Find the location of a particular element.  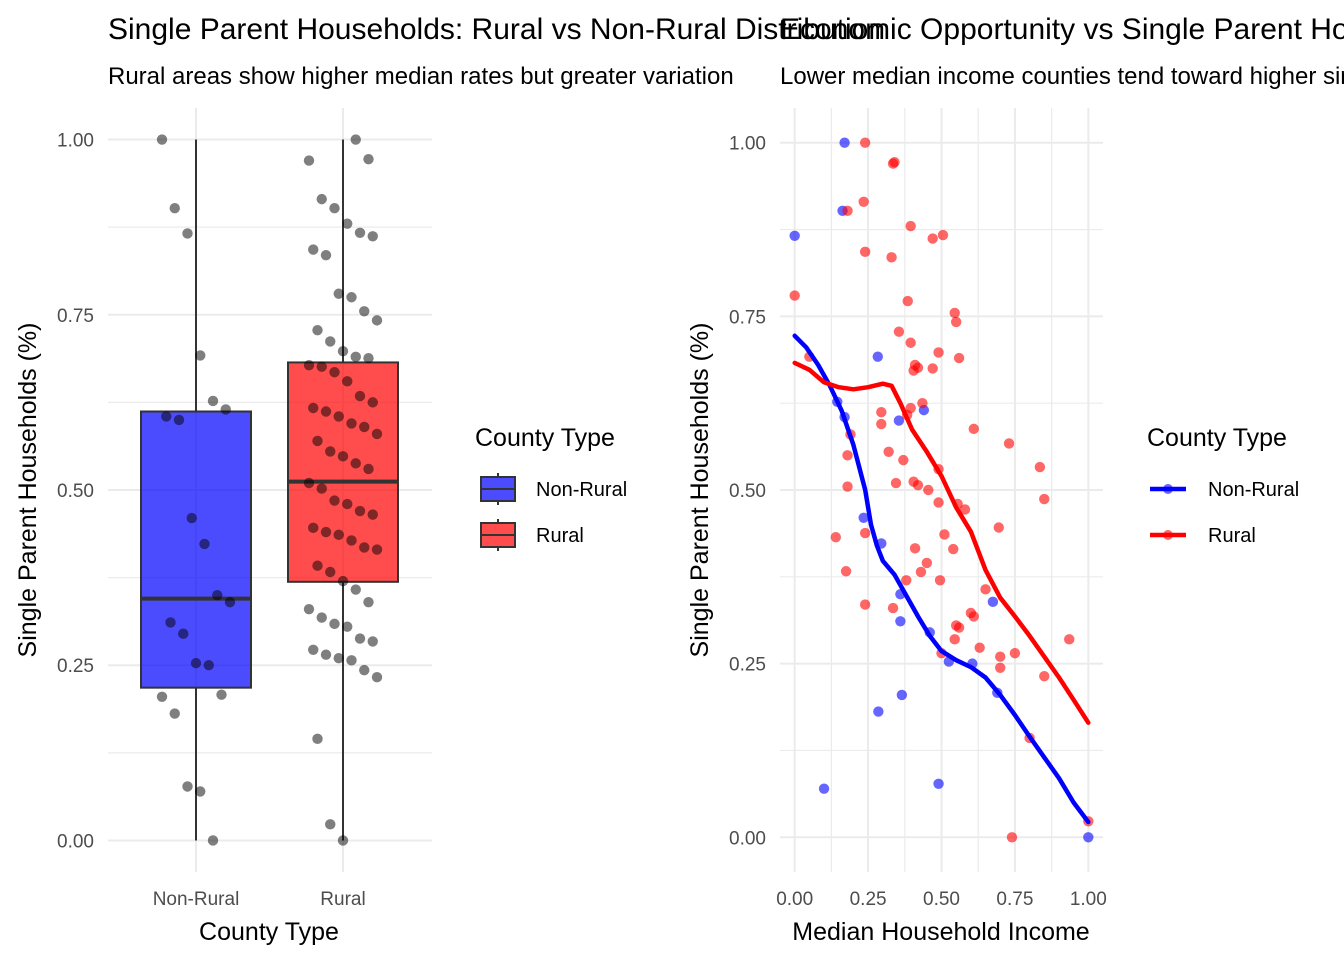

scatter-legend: County Type Non-Rural Rural is located at coordinates (1223, 485).